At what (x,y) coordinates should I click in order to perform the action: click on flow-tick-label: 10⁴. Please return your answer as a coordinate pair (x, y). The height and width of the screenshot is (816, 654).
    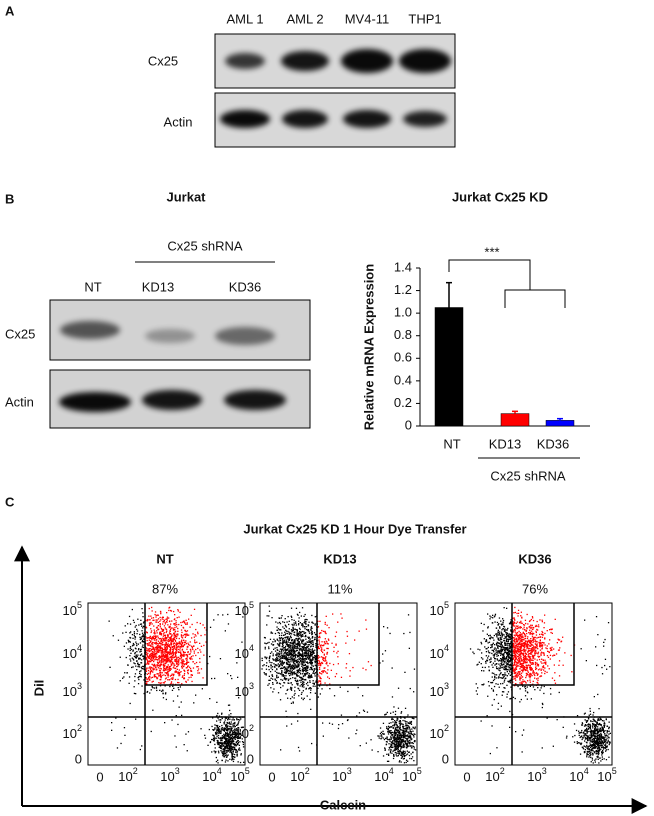
    Looking at the image, I should click on (244, 652).